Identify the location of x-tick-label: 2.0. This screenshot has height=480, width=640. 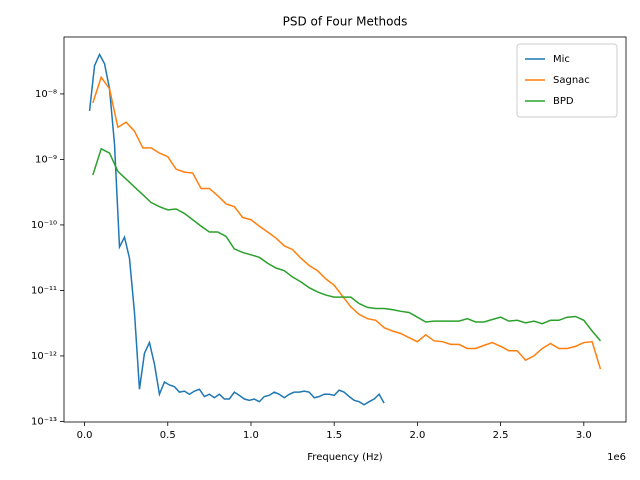
(417, 435).